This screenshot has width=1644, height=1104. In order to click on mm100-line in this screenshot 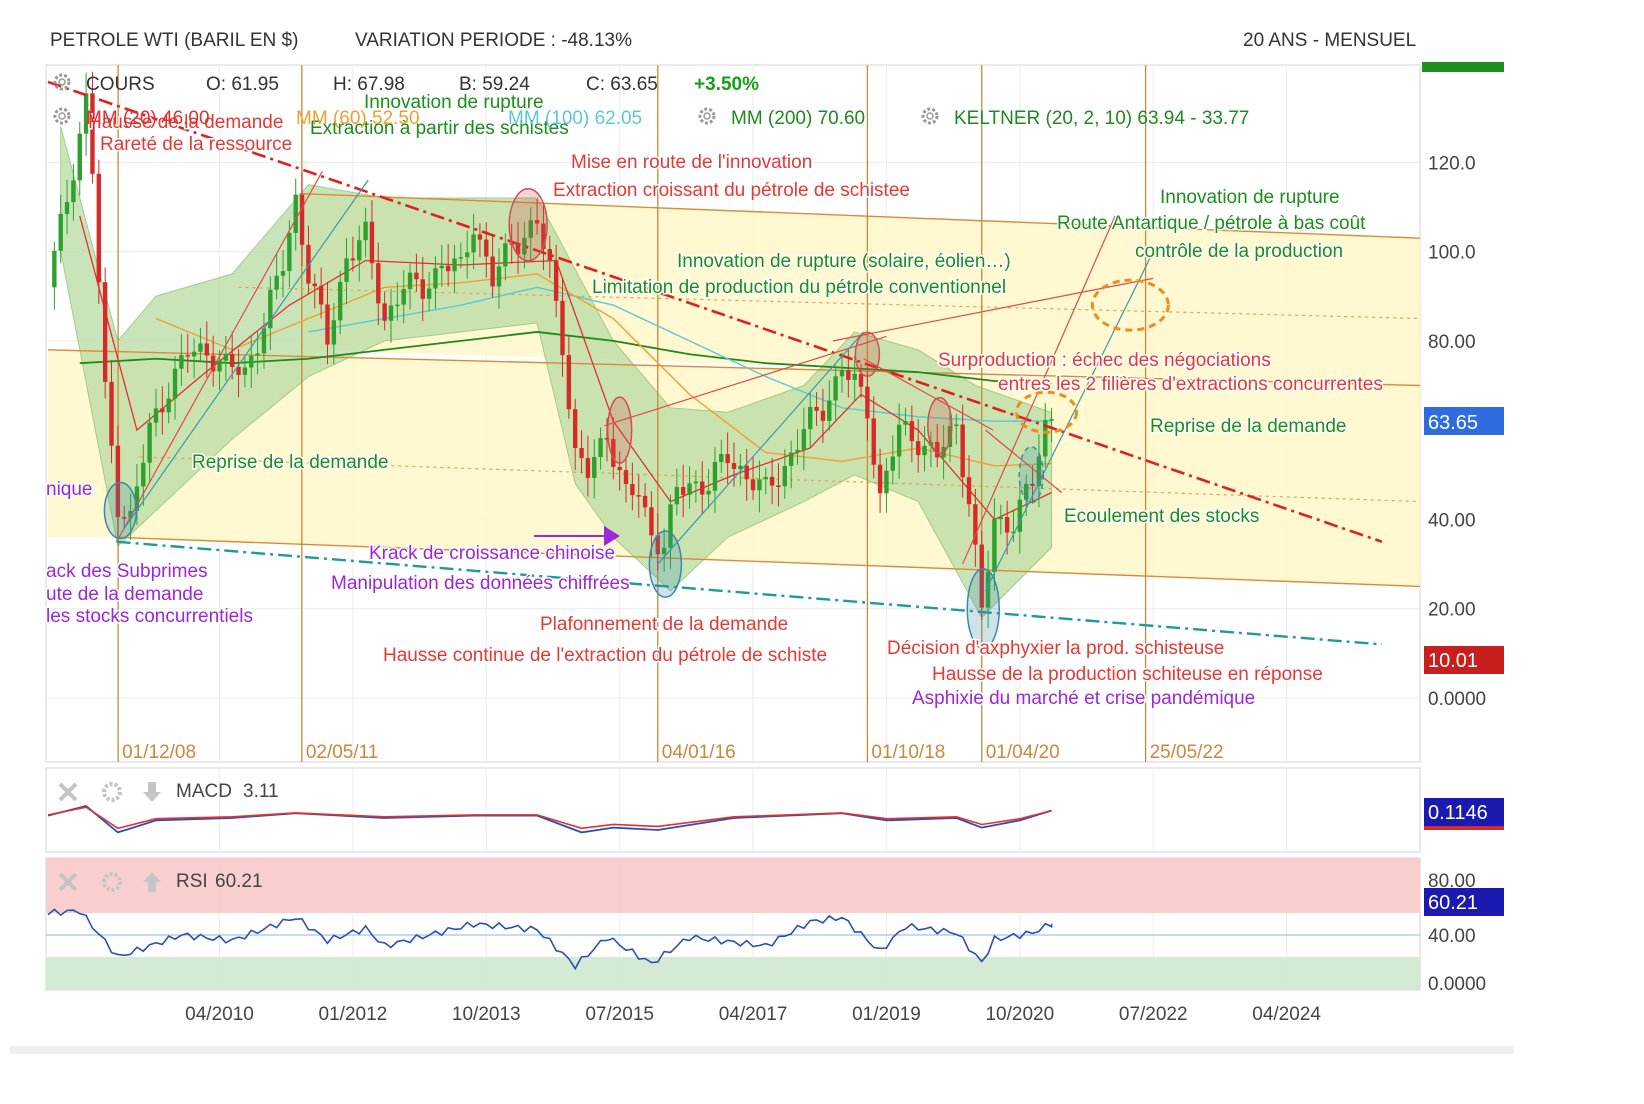, I will do `click(680, 354)`.